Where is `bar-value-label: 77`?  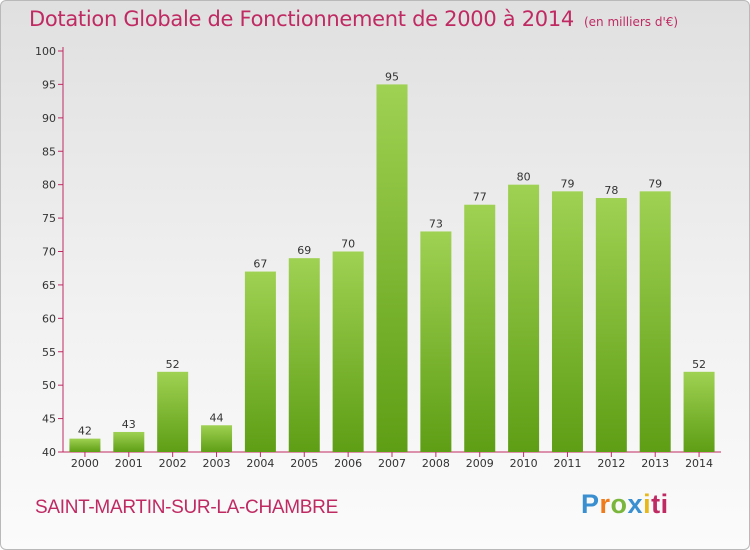
bar-value-label: 77 is located at coordinates (480, 197).